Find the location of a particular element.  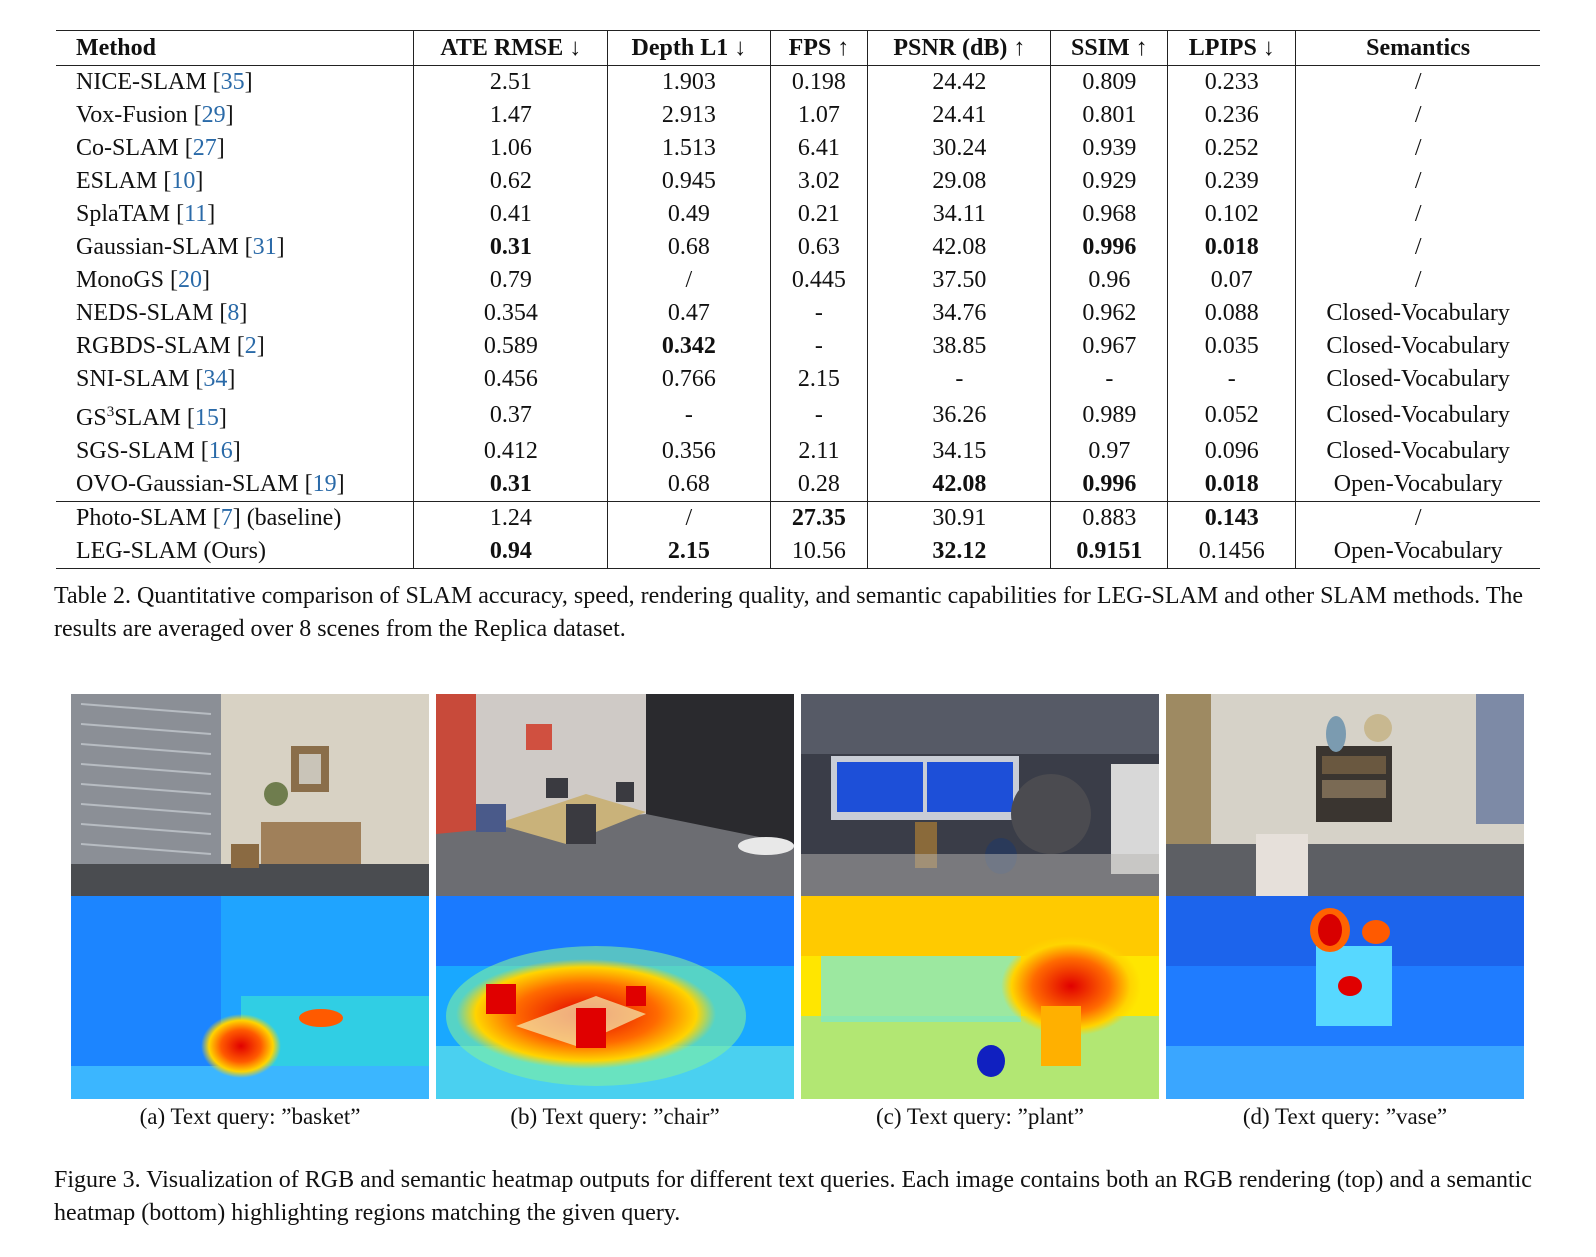

table-cell: 0.31 is located at coordinates (511, 485).